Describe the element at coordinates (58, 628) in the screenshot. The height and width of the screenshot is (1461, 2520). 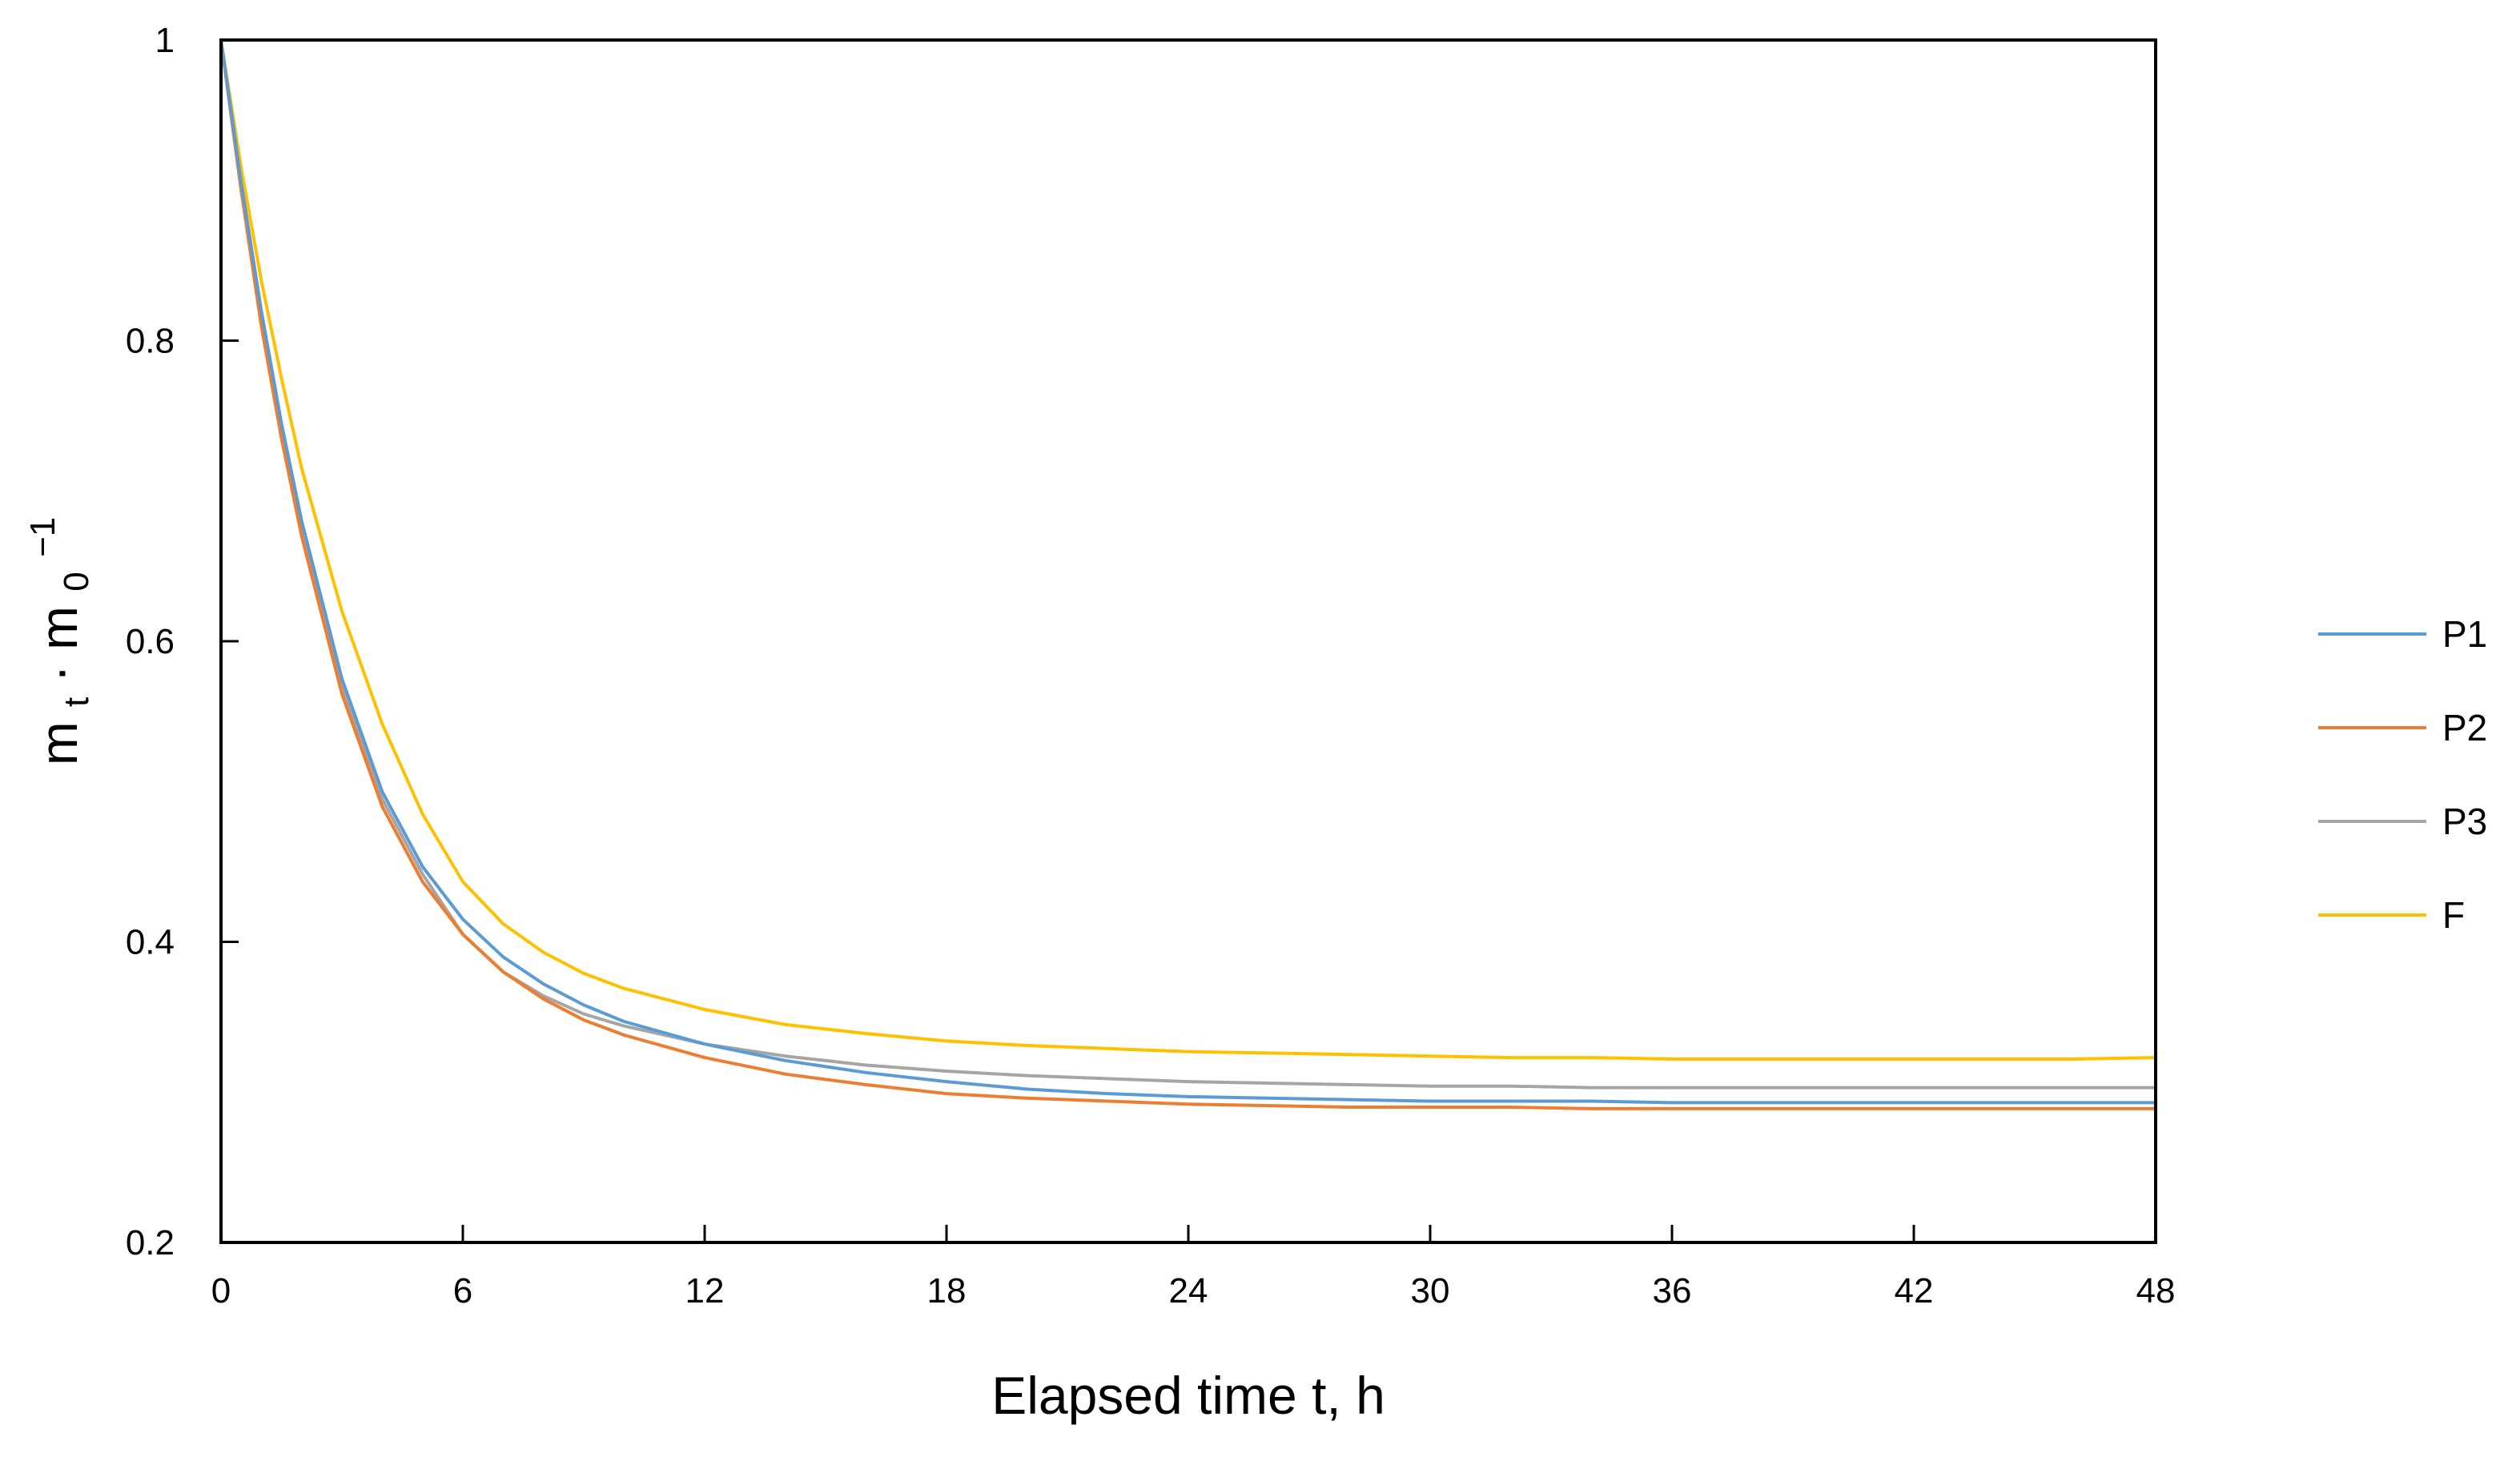
I see `y-axis-title-base-m0: m` at that location.